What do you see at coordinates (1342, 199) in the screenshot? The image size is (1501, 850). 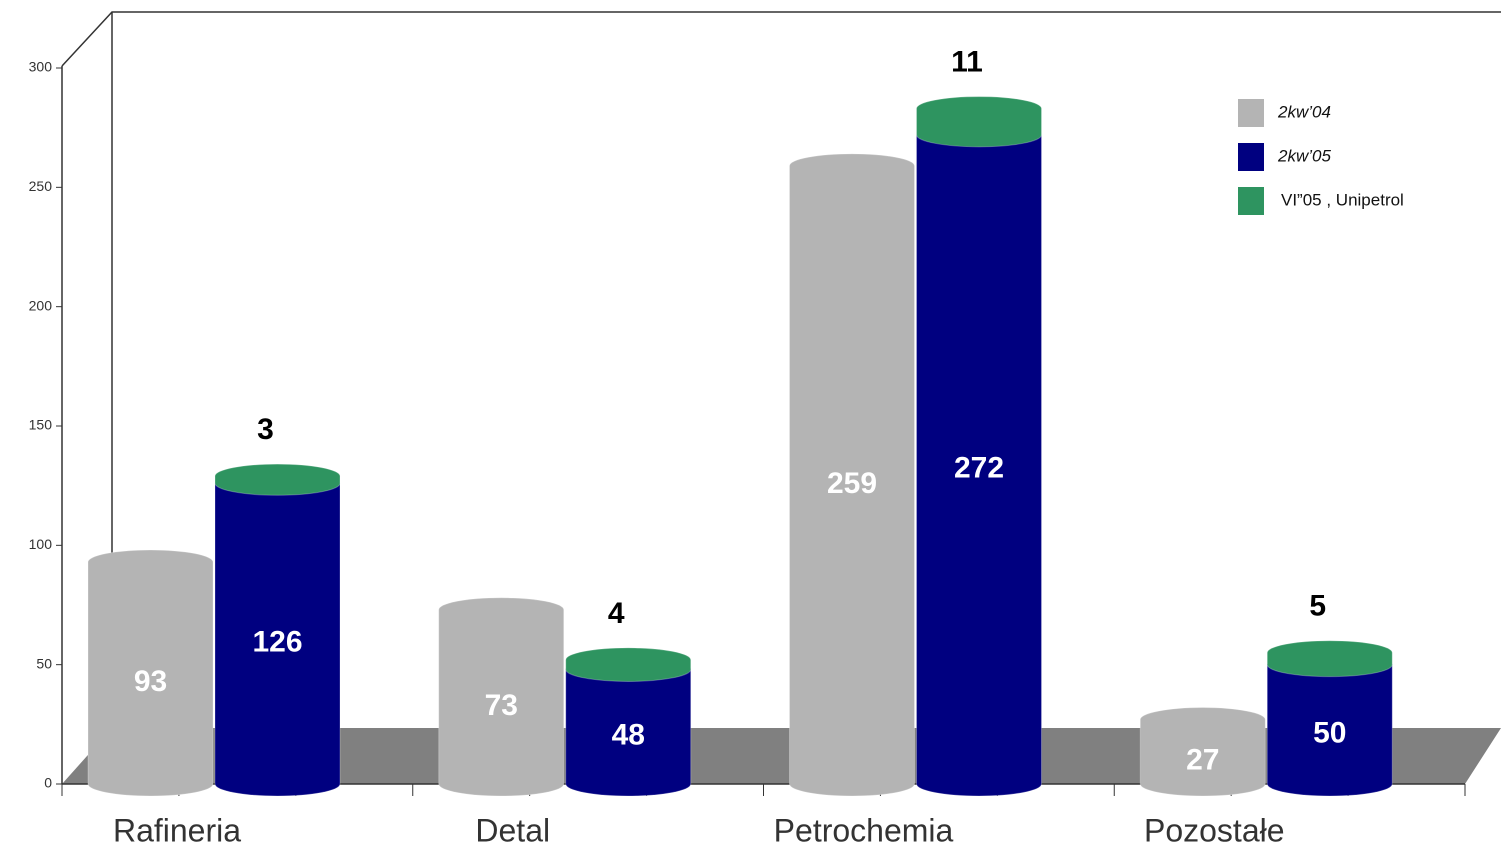 I see `legend-label: VI”05 , Unipetrol` at bounding box center [1342, 199].